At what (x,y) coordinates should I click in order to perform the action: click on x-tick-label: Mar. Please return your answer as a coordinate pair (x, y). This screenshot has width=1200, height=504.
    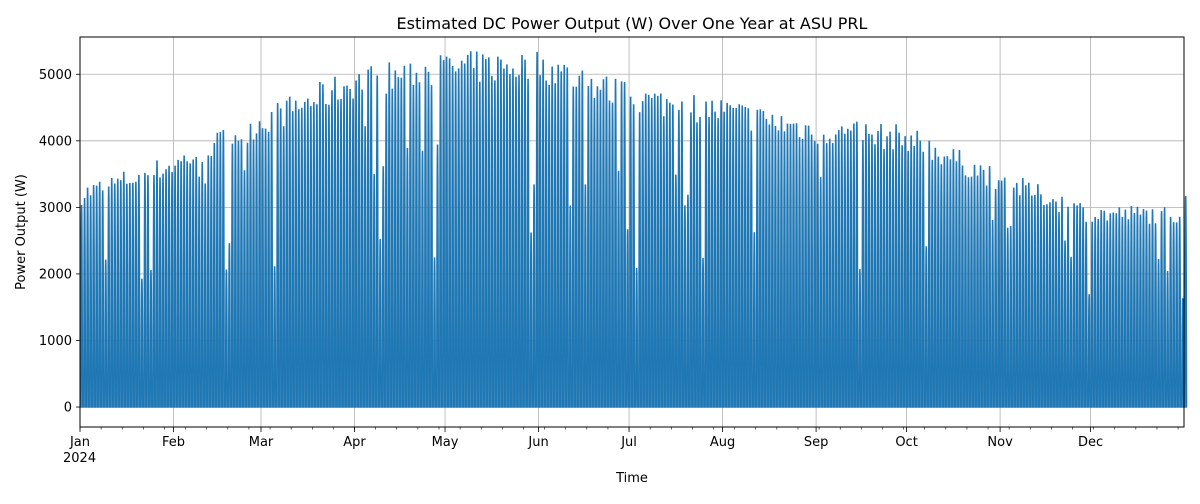
    Looking at the image, I should click on (261, 442).